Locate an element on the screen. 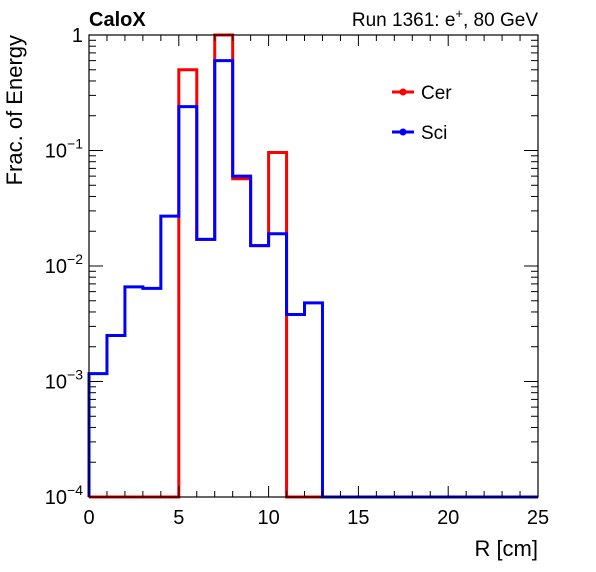  x-tick-label: 25 is located at coordinates (538, 518).